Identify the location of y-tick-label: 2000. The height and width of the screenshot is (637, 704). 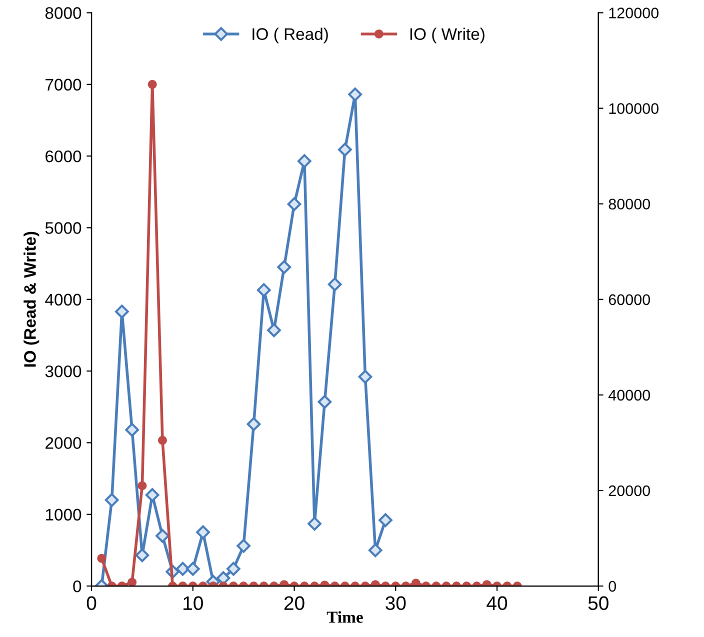
(64, 443).